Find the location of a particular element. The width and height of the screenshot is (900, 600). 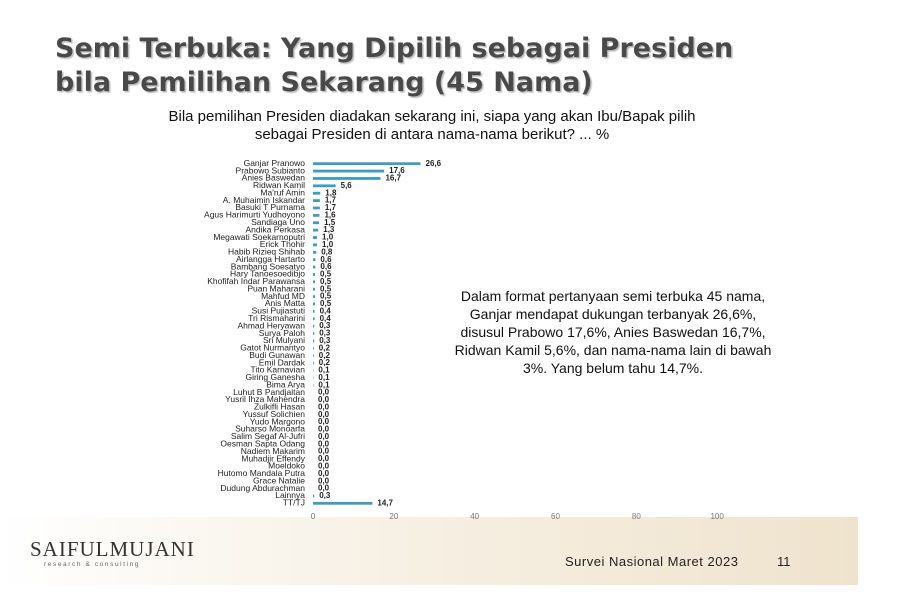

category-label: Nadiem Makarim is located at coordinates (273, 451).